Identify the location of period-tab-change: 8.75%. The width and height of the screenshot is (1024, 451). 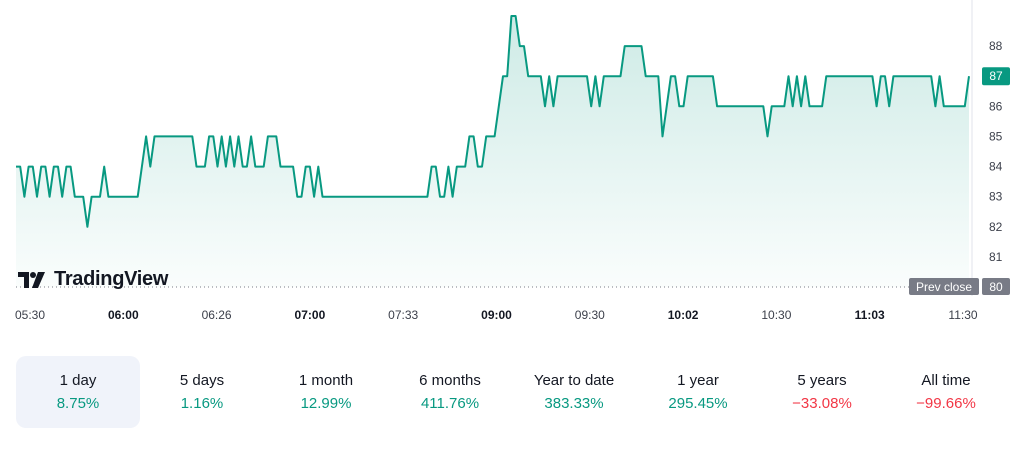
(78, 403).